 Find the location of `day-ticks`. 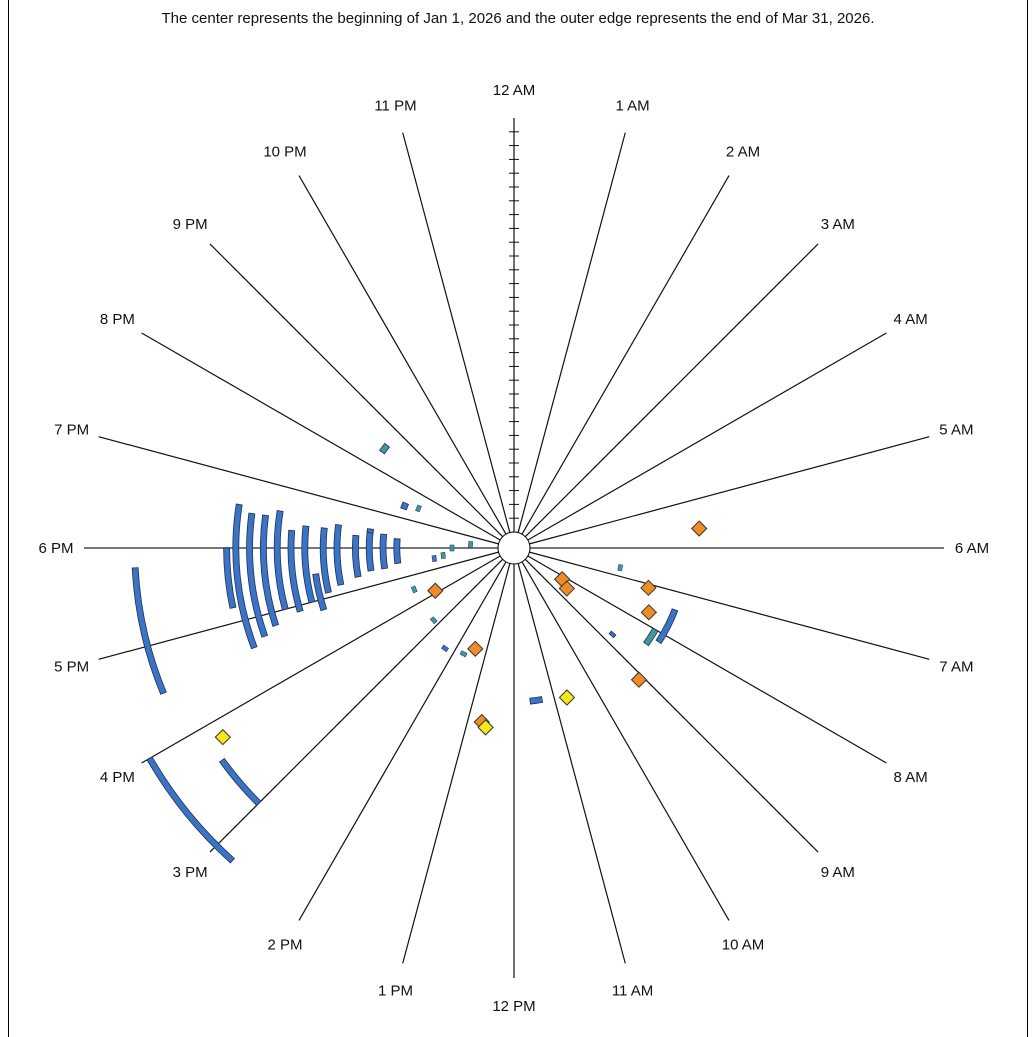

day-ticks is located at coordinates (514, 325).